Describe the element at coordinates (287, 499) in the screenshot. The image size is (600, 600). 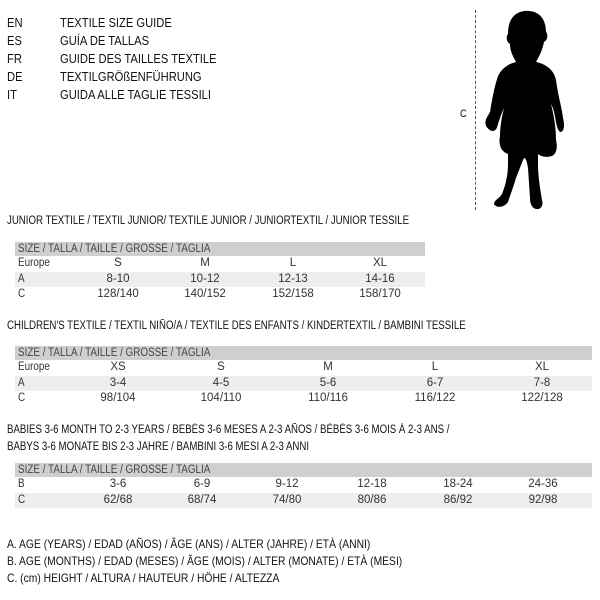
I see `table-cell: 74/80` at that location.